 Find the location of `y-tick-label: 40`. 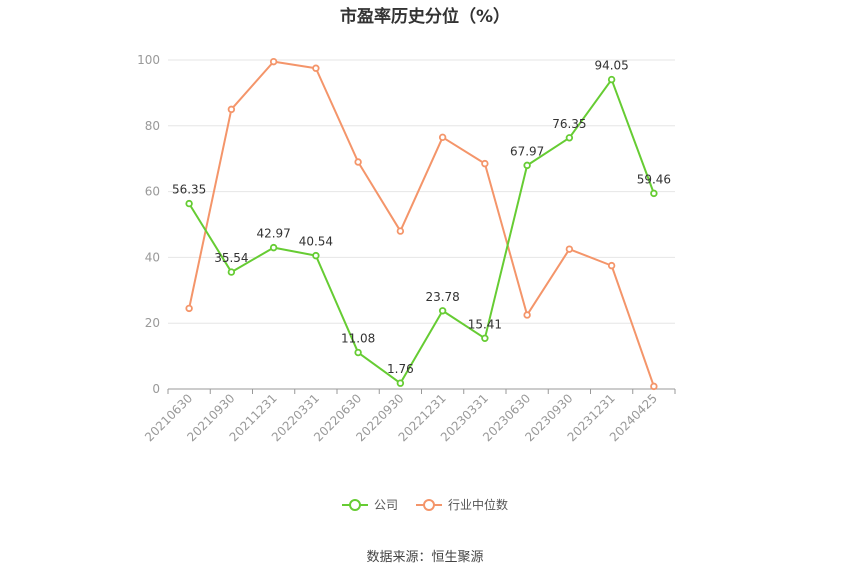

y-tick-label: 40 is located at coordinates (152, 257).